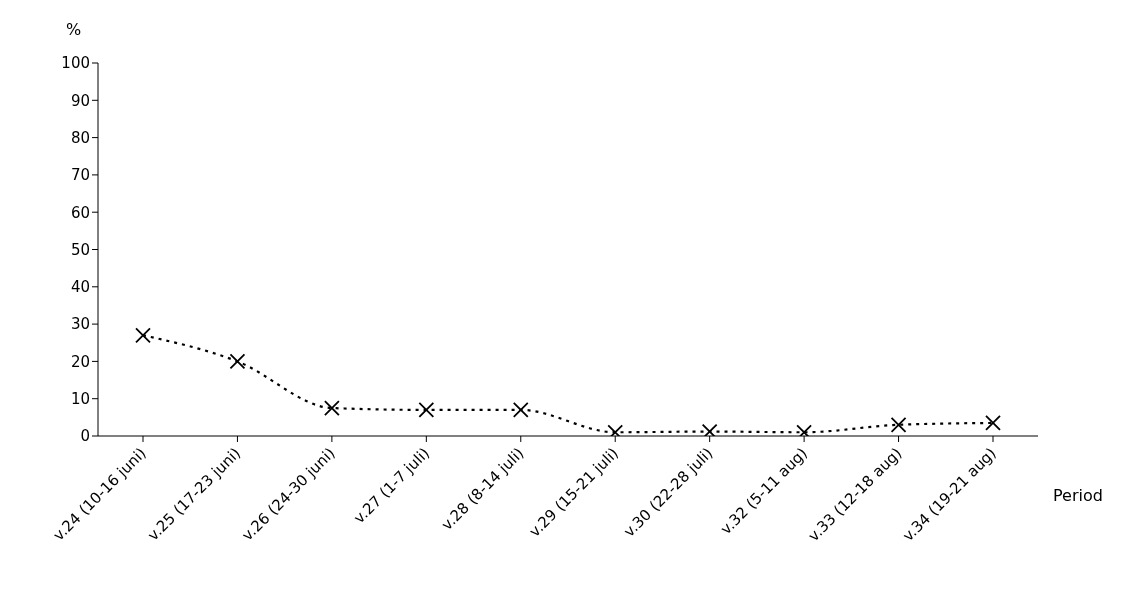 The image size is (1136, 590). Describe the element at coordinates (80, 137) in the screenshot. I see `y-tick-label: 80` at that location.